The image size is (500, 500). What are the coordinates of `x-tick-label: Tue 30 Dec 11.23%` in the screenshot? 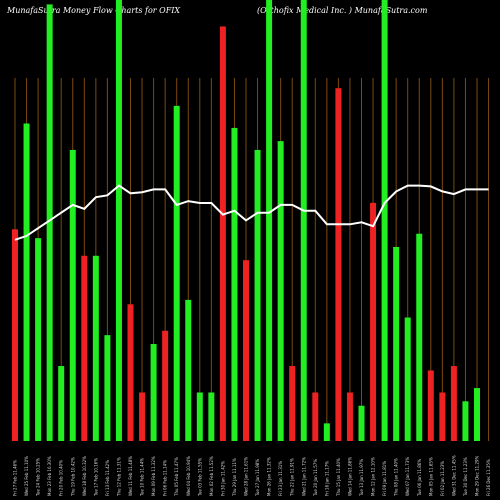 It's located at (465, 477).